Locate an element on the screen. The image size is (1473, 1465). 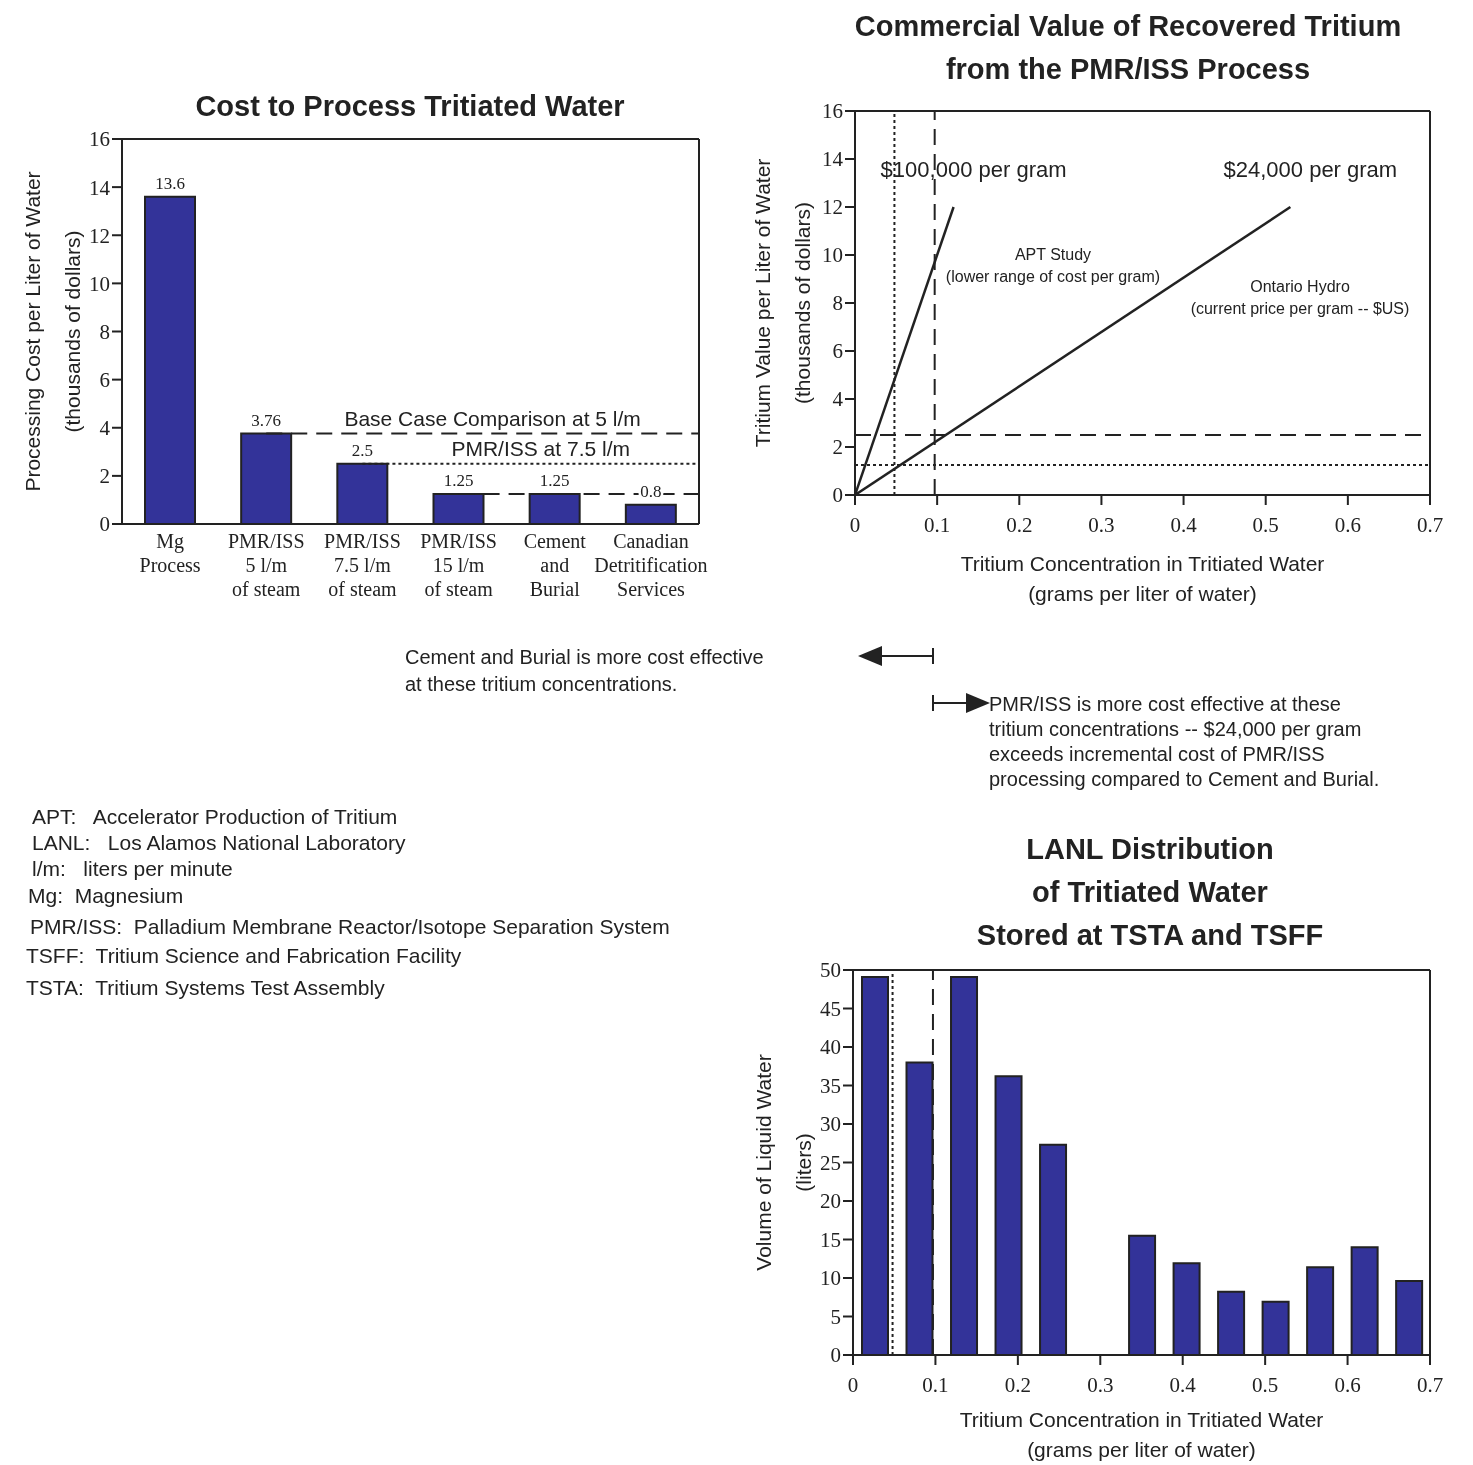
y-tick-label: 5 is located at coordinates (835, 1316).